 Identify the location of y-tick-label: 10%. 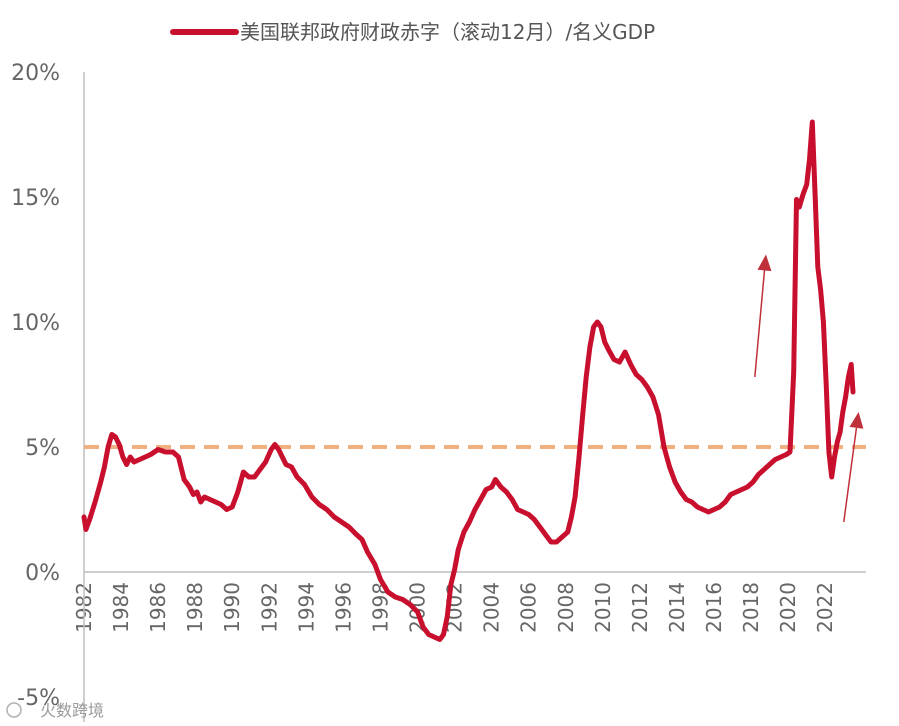
(35, 323).